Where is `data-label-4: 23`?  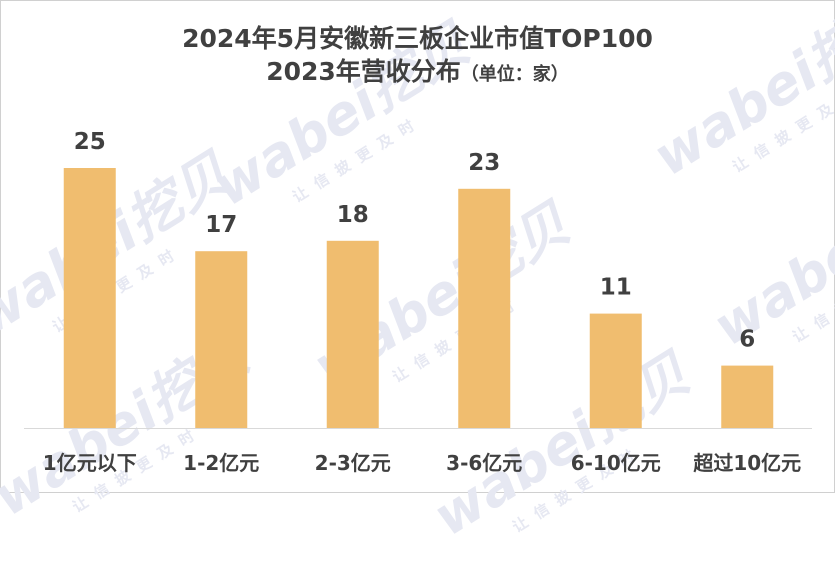
data-label-4: 23 is located at coordinates (484, 163).